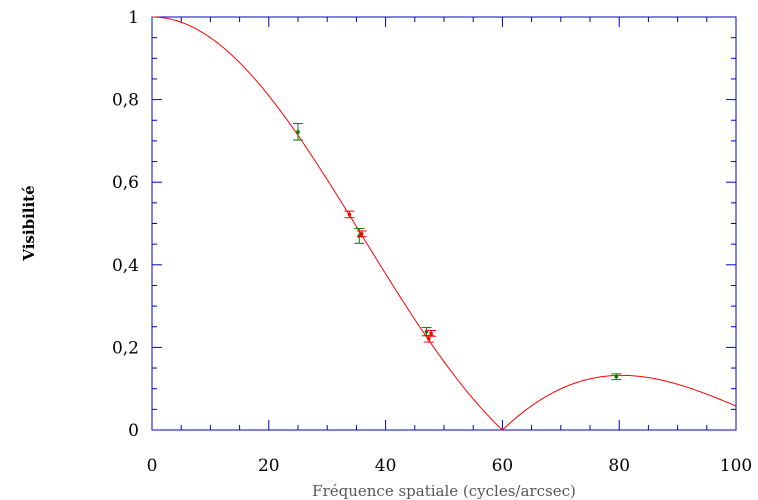 The width and height of the screenshot is (758, 500). What do you see at coordinates (503, 466) in the screenshot?
I see `x-tick-label: 60` at bounding box center [503, 466].